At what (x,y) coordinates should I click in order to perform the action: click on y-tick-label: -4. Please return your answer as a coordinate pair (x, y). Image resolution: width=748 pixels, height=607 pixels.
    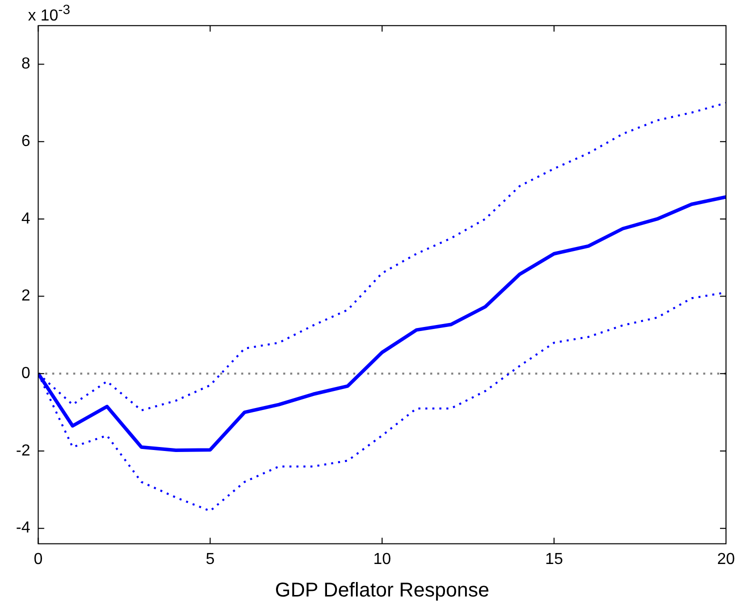
    Looking at the image, I should click on (23, 528).